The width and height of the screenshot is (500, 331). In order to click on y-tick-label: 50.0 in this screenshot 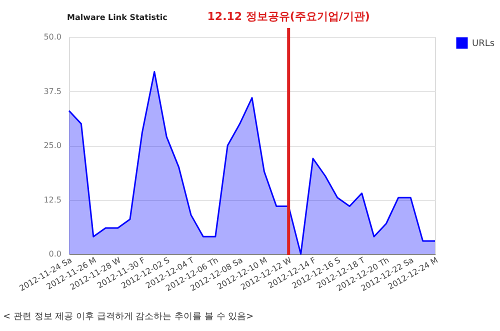, I will do `click(53, 37)`.